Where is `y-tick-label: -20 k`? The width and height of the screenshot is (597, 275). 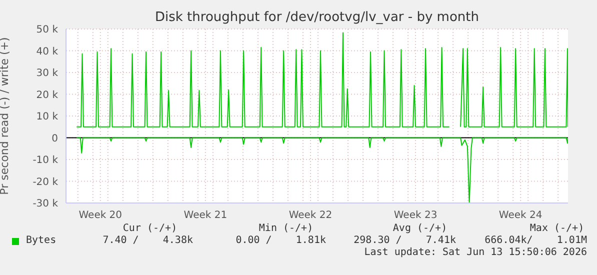
y-tick-label: -20 k is located at coordinates (45, 182).